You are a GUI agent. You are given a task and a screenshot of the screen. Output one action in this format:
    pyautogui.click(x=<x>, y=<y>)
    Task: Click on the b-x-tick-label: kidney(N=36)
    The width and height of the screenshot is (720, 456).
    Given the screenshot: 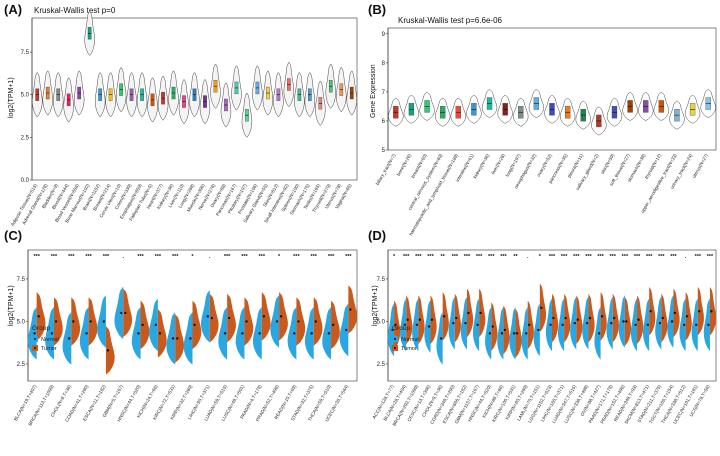 What is the action you would take?
    pyautogui.click(x=481, y=166)
    